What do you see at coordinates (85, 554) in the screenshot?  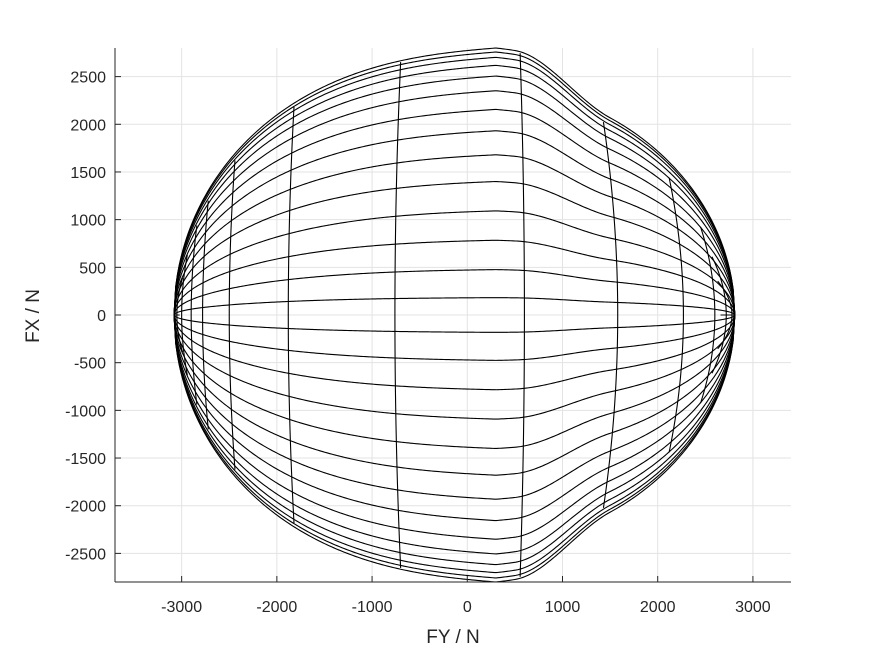 I see `y-tick-label: -2500` at bounding box center [85, 554].